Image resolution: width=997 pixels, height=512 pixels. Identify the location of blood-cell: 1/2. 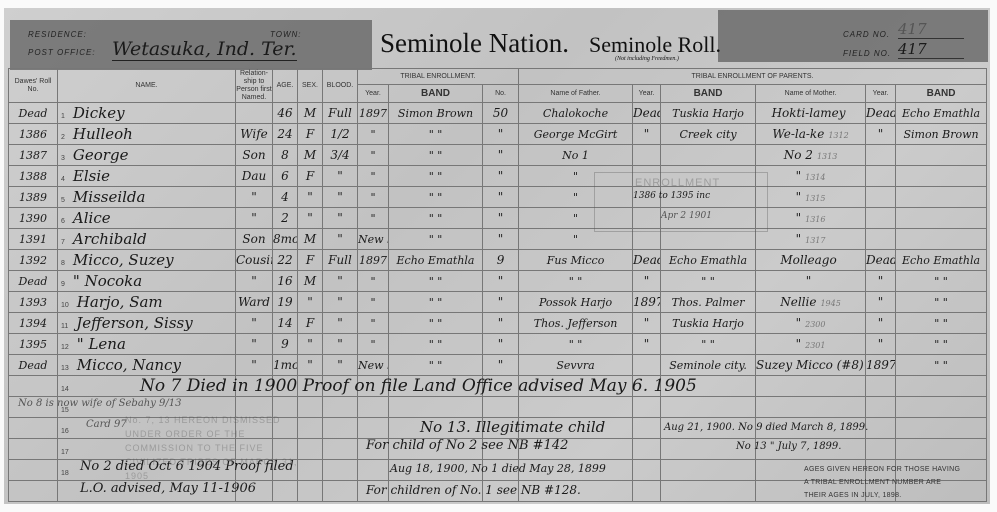
(340, 134).